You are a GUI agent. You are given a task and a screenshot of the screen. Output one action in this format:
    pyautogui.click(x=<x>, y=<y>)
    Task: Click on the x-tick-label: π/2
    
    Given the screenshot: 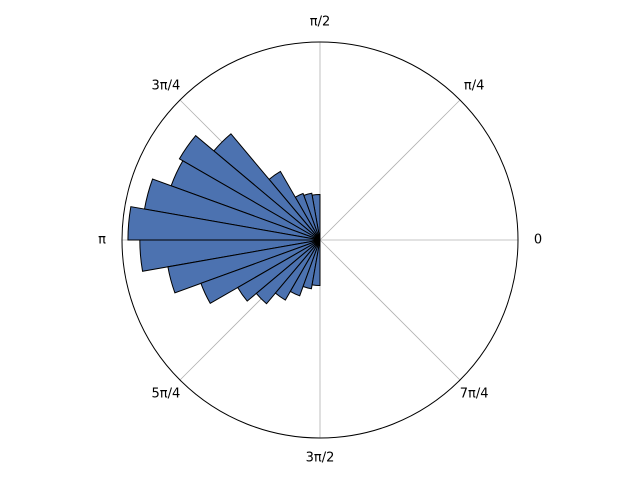 What is the action you would take?
    pyautogui.click(x=320, y=22)
    